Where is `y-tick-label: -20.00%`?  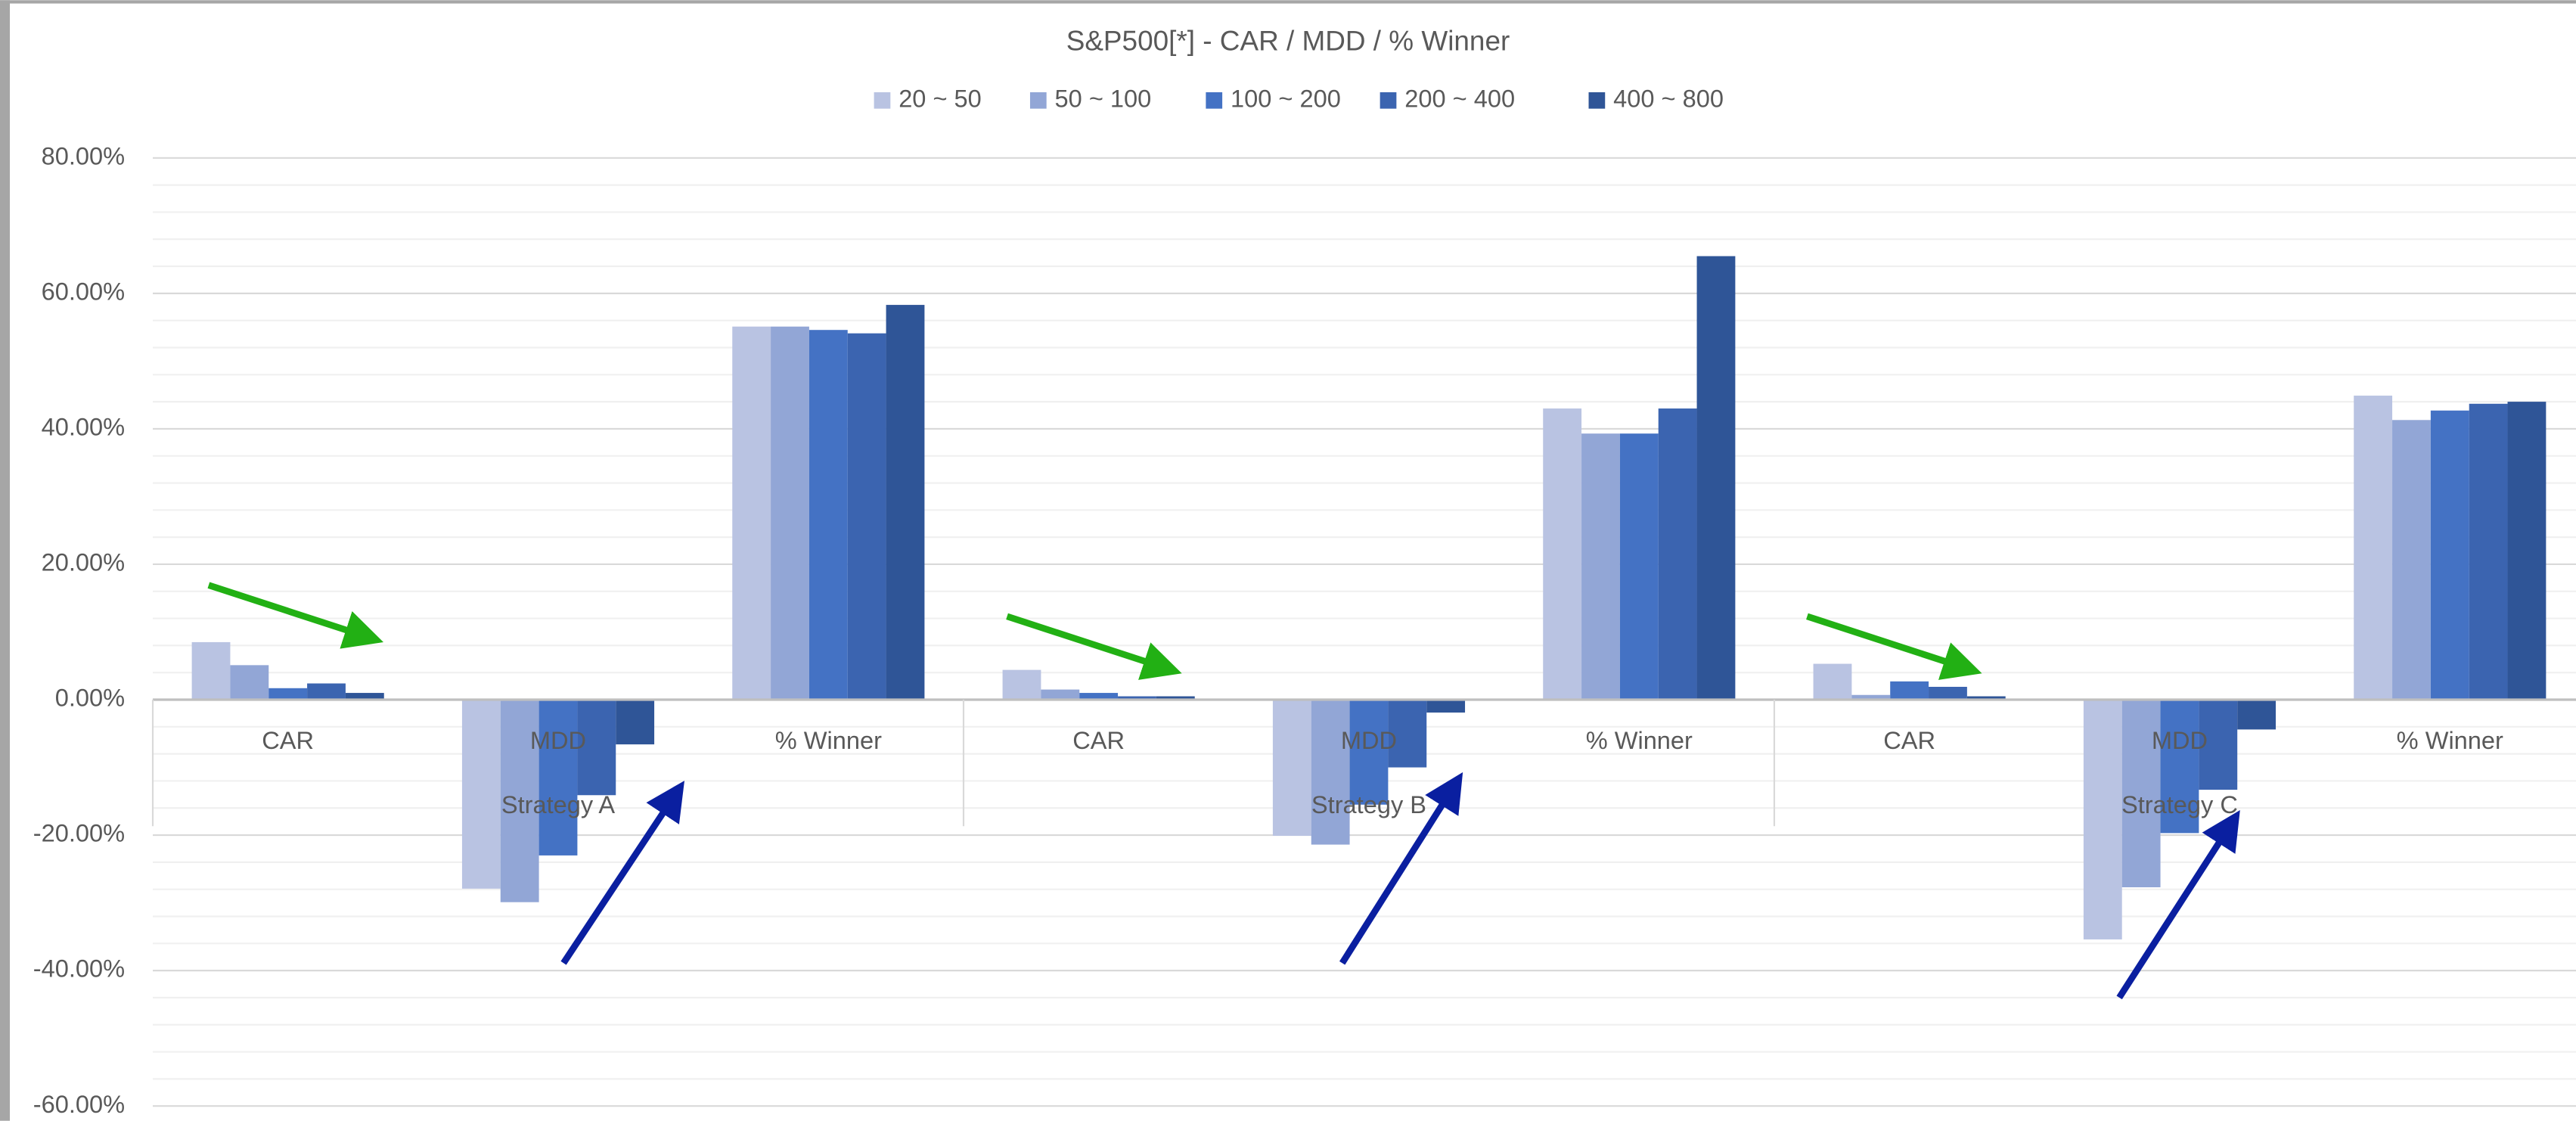 y-tick-label: -20.00% is located at coordinates (79, 833).